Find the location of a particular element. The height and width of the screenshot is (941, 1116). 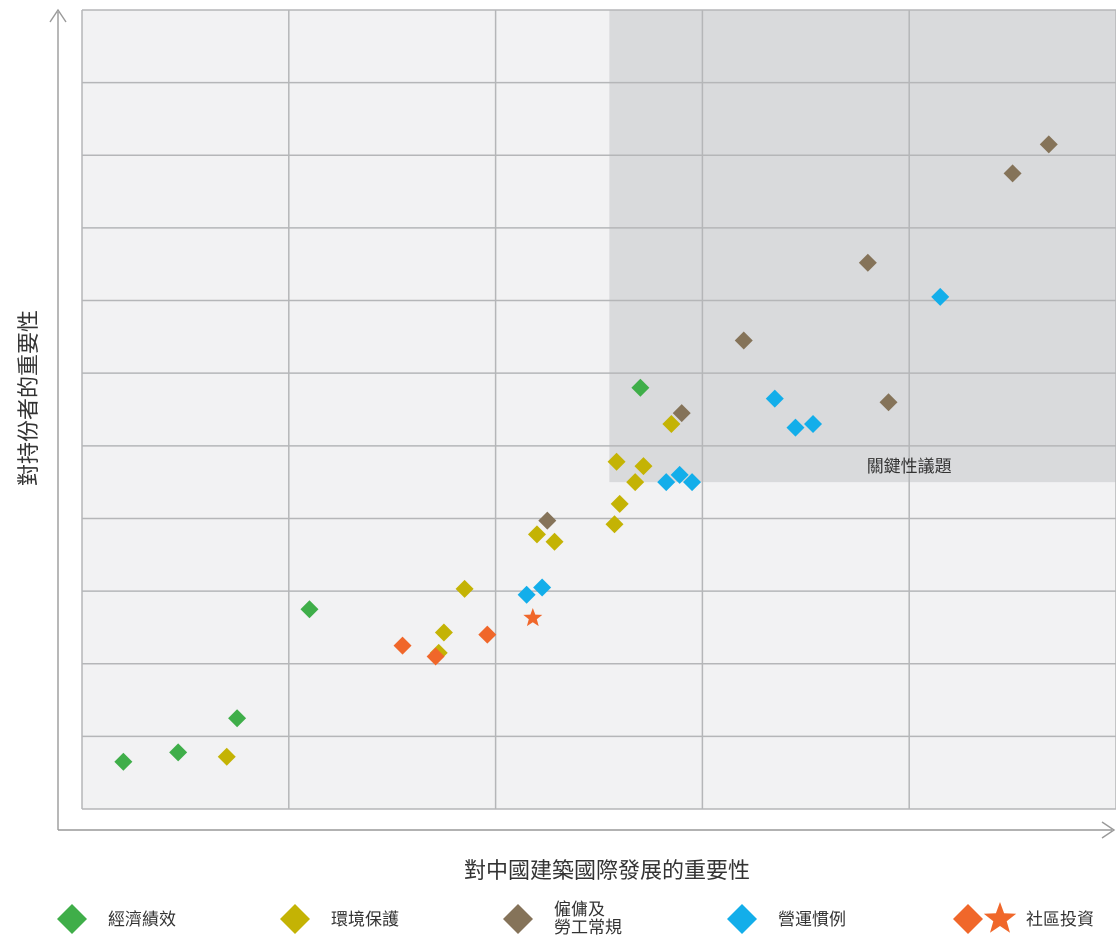

legend-marker-star is located at coordinates (1000, 917).